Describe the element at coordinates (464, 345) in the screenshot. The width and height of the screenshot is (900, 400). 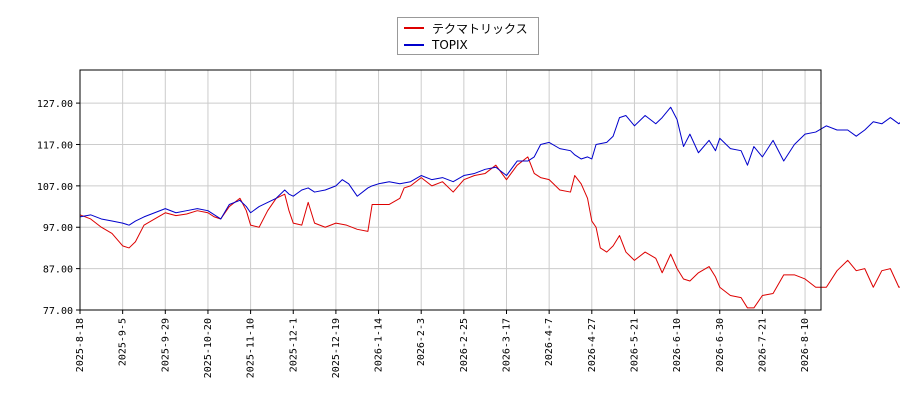
I see `x-tick-label: 2026-2-25` at that location.